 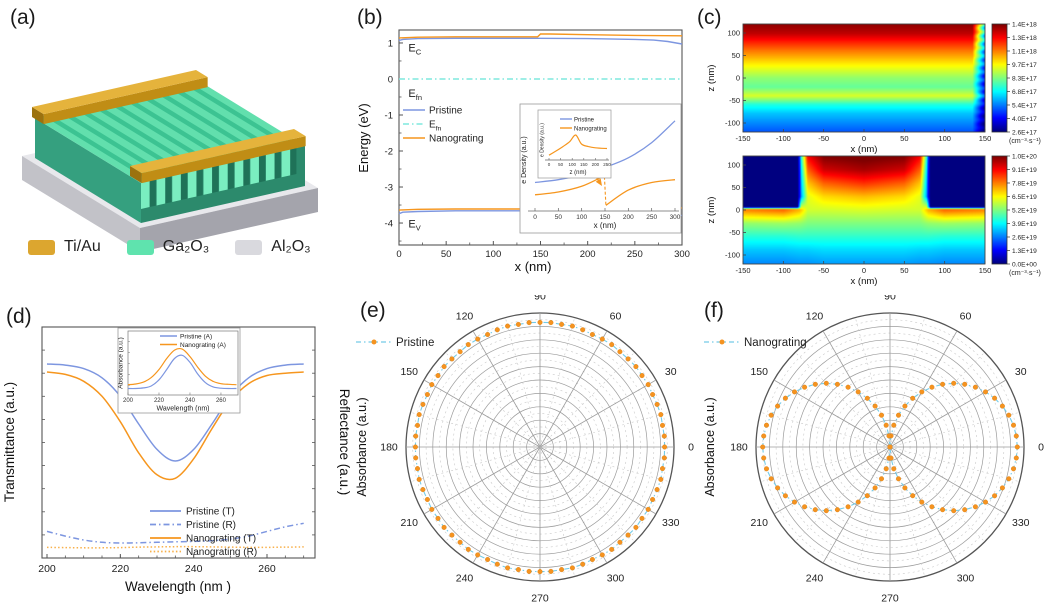 I want to click on colorbar-label: 2.6E+19, so click(x=1024, y=237).